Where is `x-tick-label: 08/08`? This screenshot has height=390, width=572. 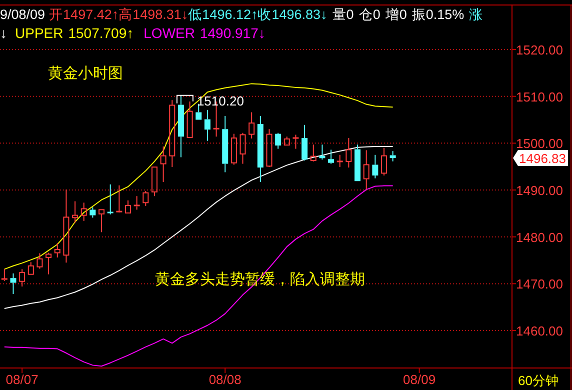 x-tick-label: 08/08 is located at coordinates (225, 379).